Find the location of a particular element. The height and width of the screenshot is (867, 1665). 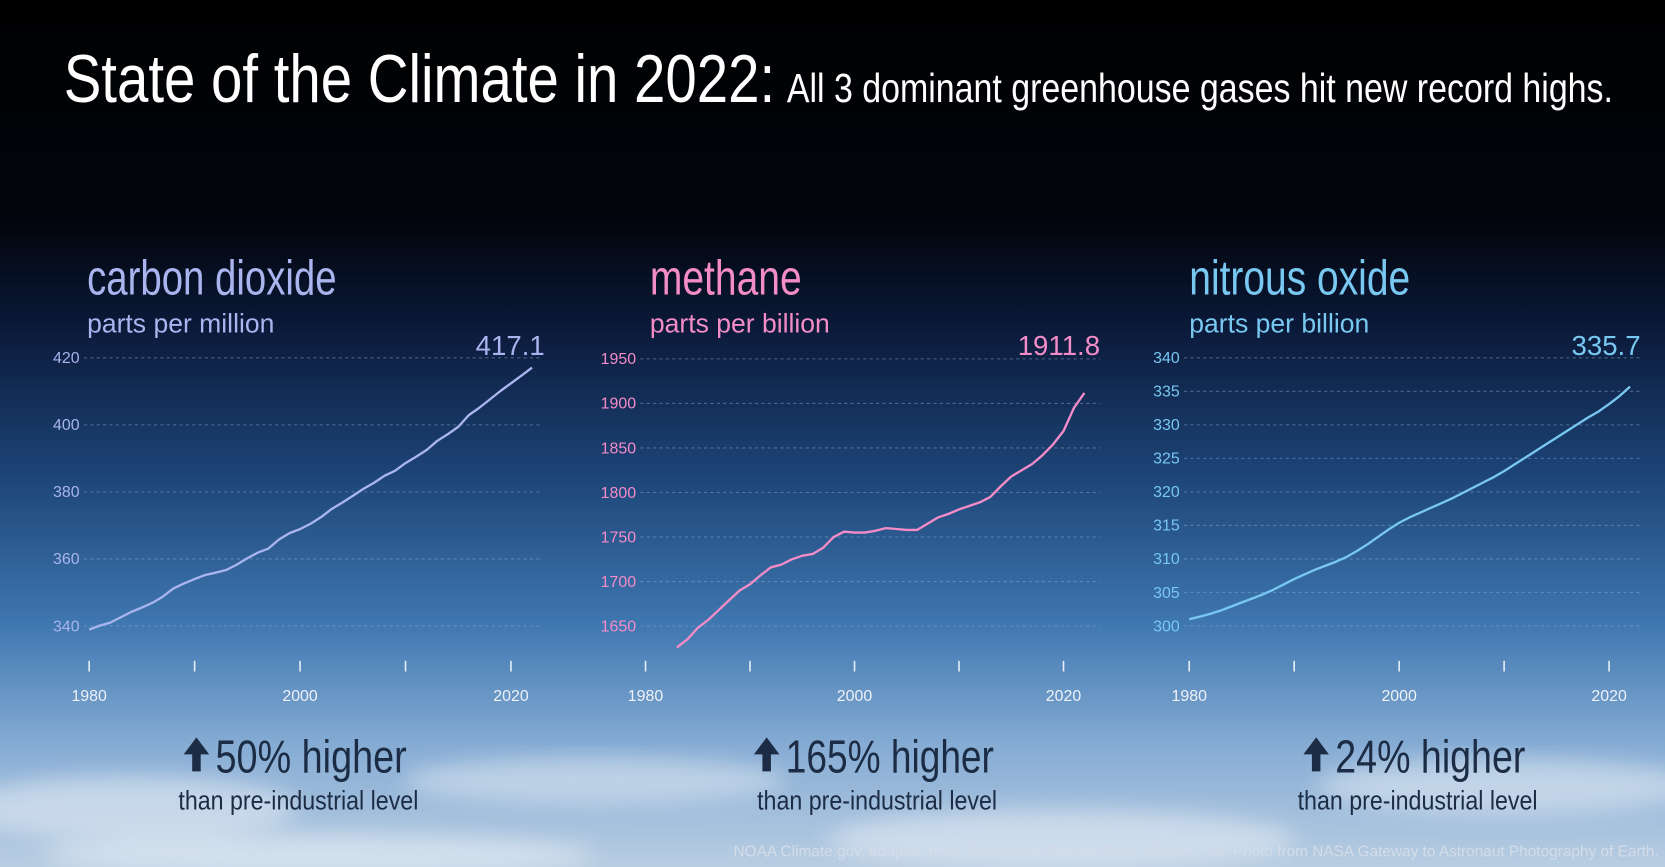

y-tick-label: 360 is located at coordinates (66, 559).